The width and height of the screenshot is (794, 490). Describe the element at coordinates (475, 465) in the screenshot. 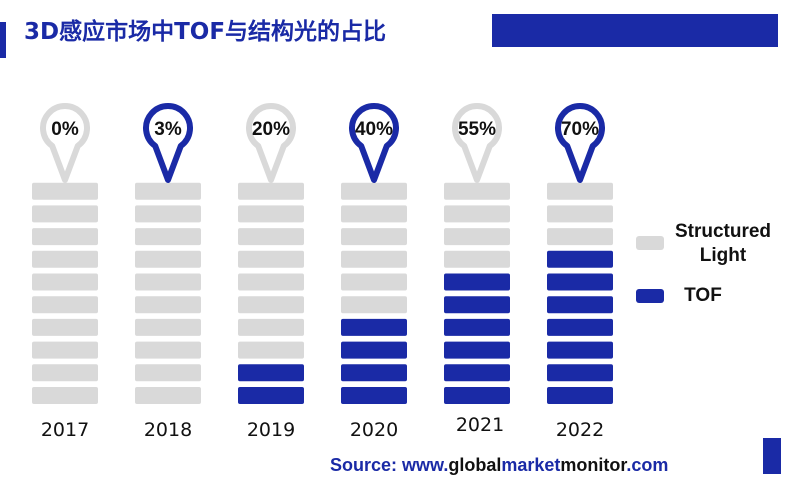

I see `source-global: global` at that location.